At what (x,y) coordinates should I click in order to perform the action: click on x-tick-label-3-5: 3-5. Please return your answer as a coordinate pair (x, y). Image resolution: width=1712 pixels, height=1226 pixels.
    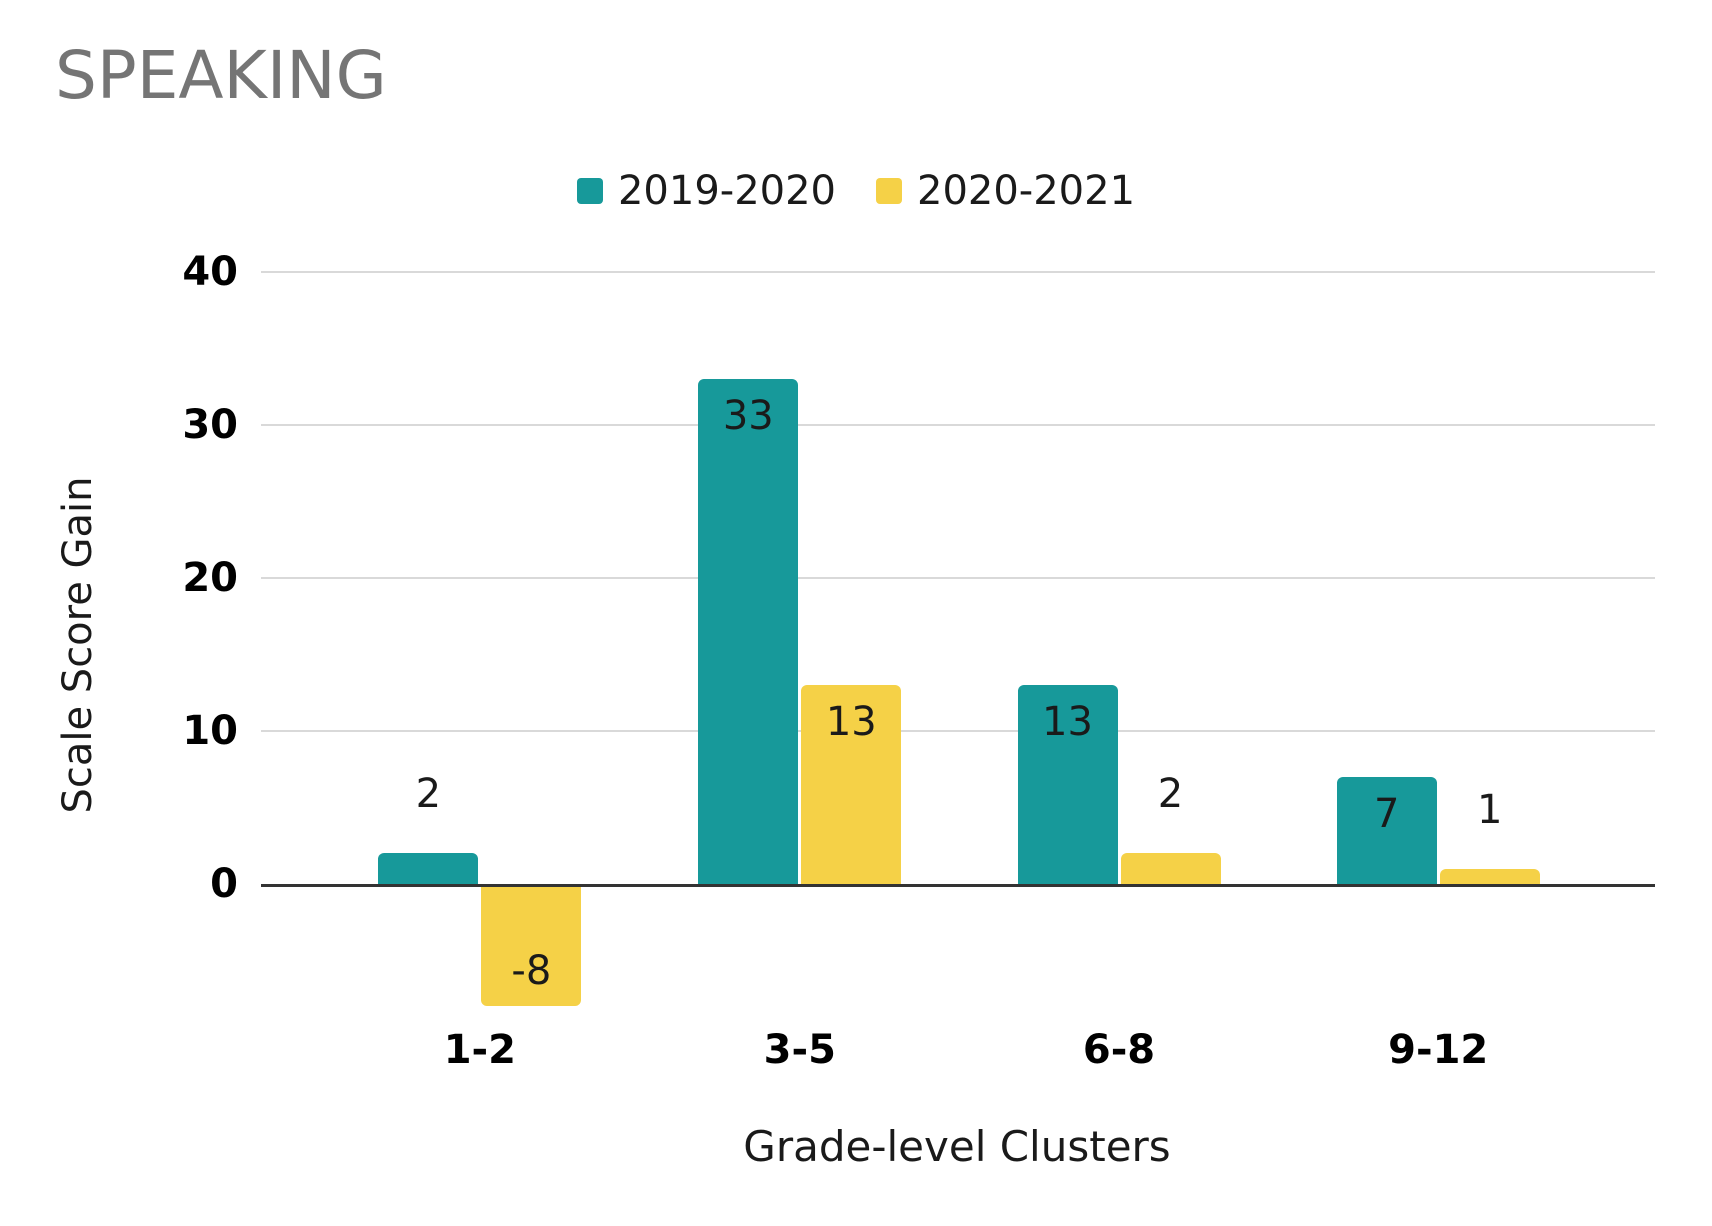
    Looking at the image, I should click on (799, 1050).